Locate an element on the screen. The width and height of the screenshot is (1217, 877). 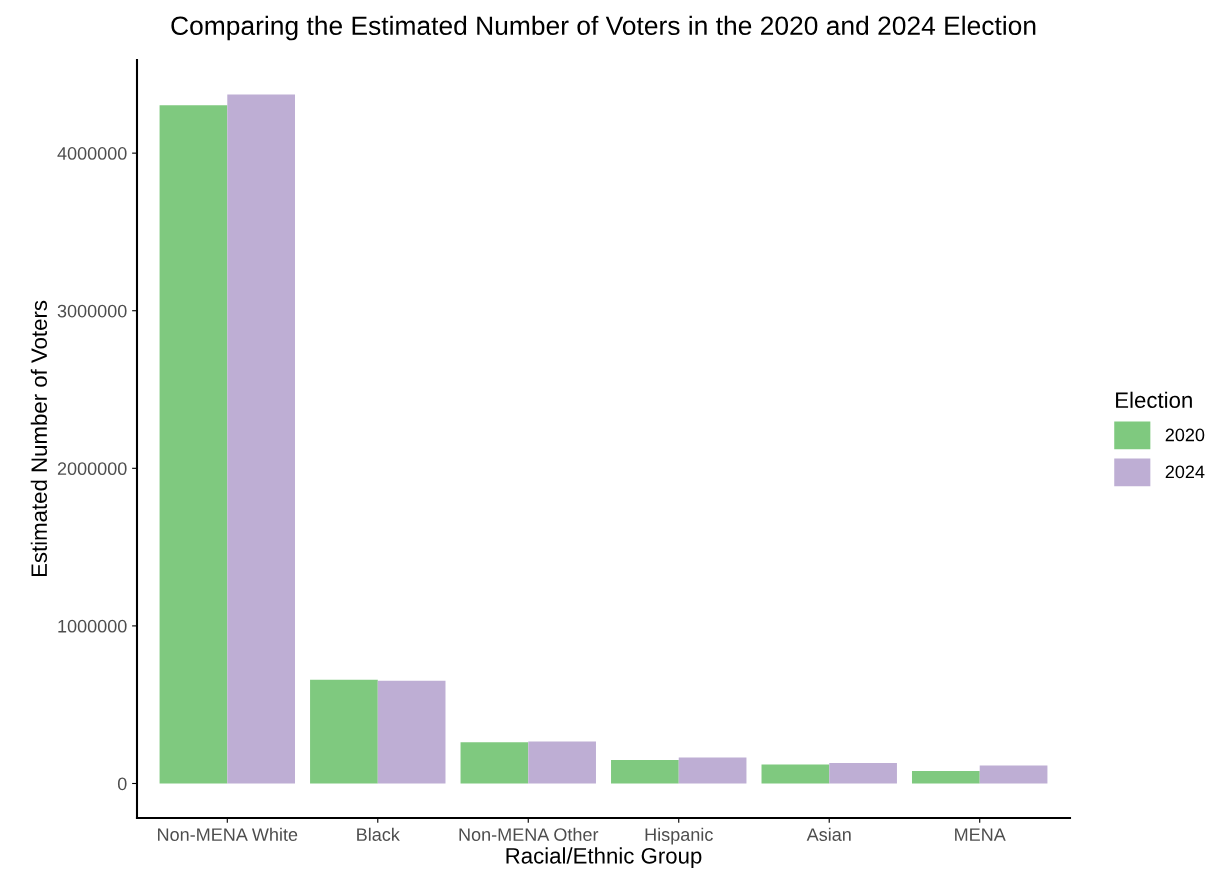
x-tick-label: Black is located at coordinates (378, 834).